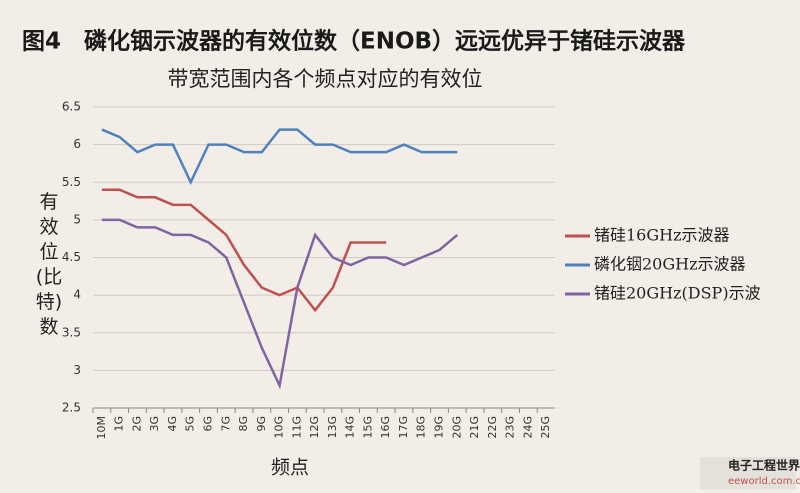 This screenshot has width=800, height=493. Describe the element at coordinates (527, 427) in the screenshot. I see `x-tick-label: 24G` at that location.